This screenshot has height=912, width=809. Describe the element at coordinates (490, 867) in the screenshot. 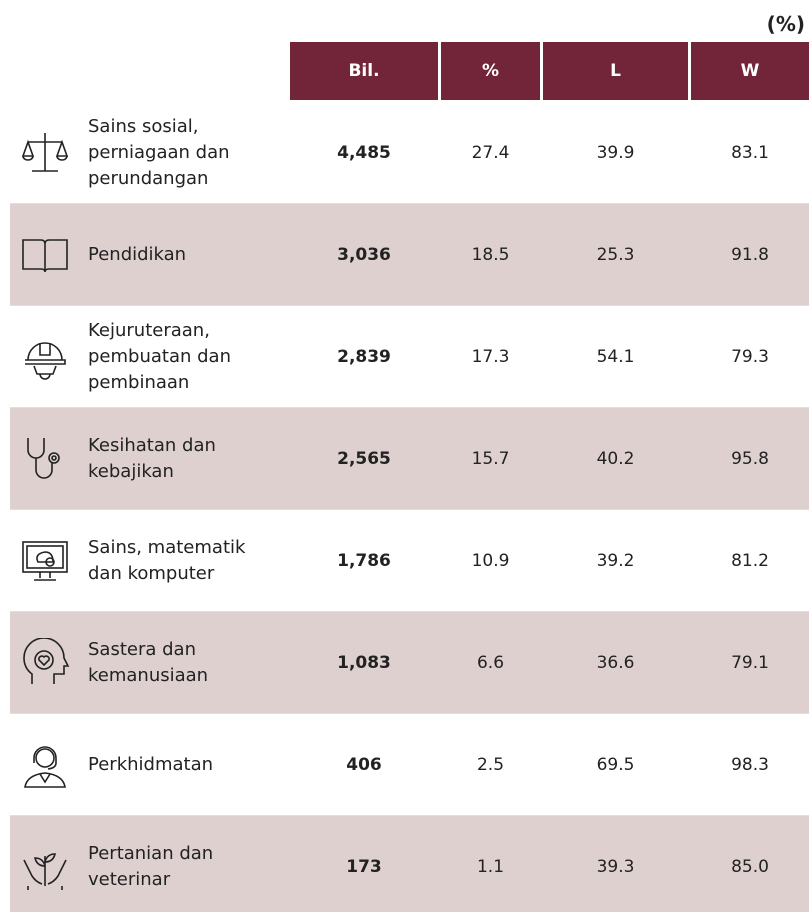

I see `cell-value: 1.1` at that location.